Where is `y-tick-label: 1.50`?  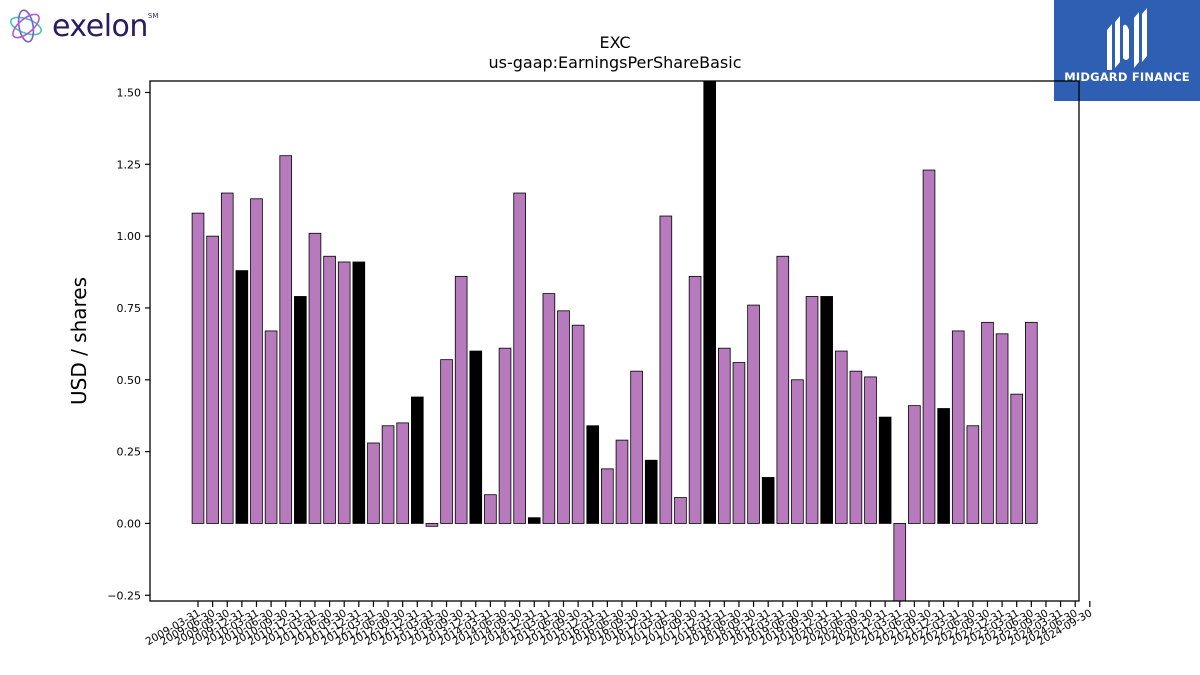
y-tick-label: 1.50 is located at coordinates (129, 92).